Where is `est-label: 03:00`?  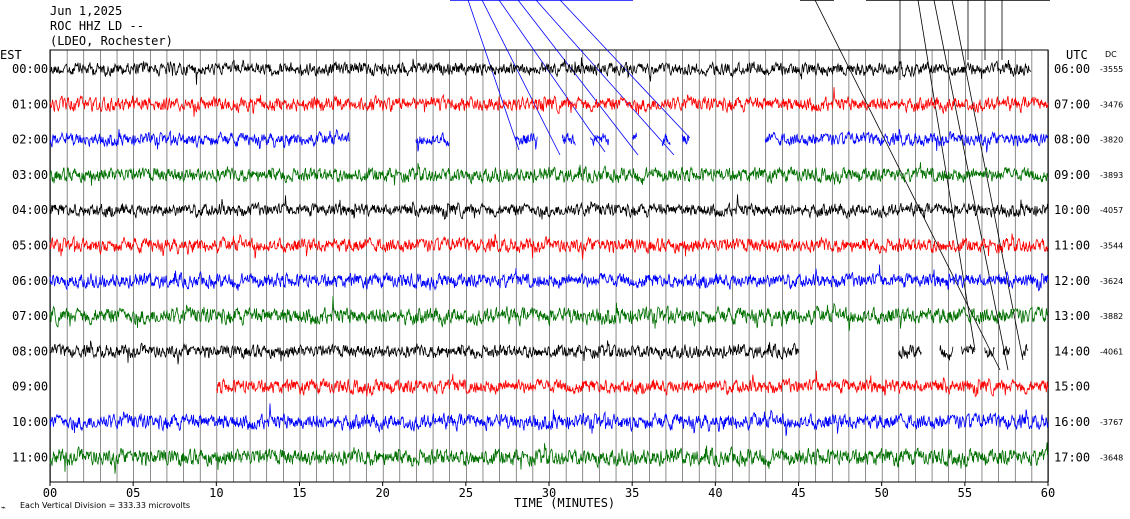
est-label: 03:00 is located at coordinates (30, 175).